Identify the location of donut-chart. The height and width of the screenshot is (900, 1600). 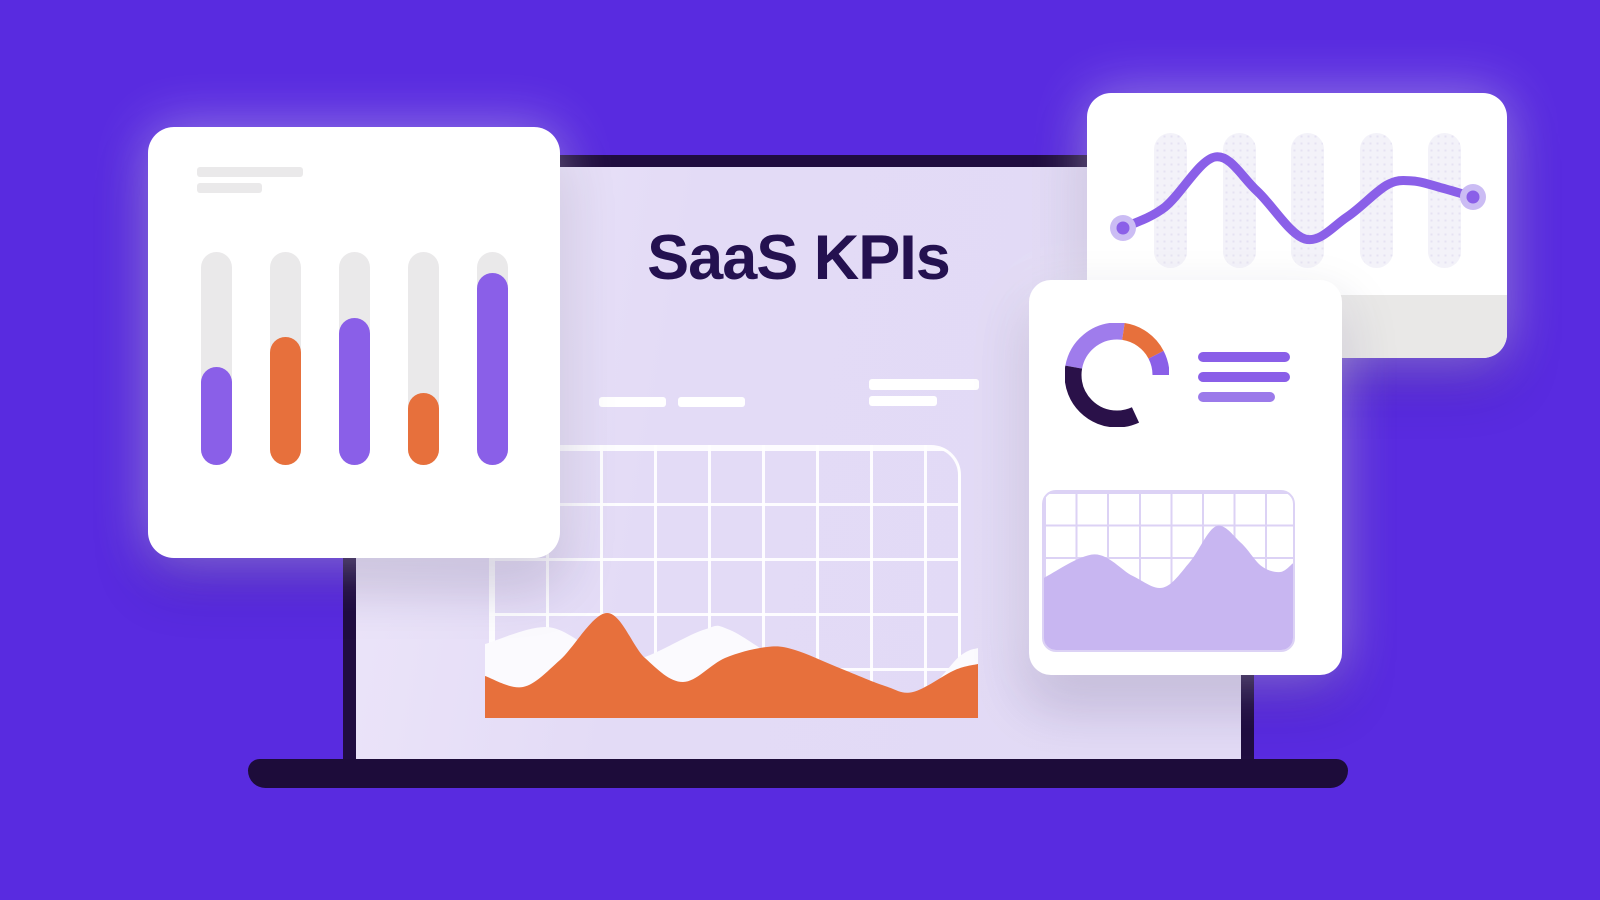
(1117, 375).